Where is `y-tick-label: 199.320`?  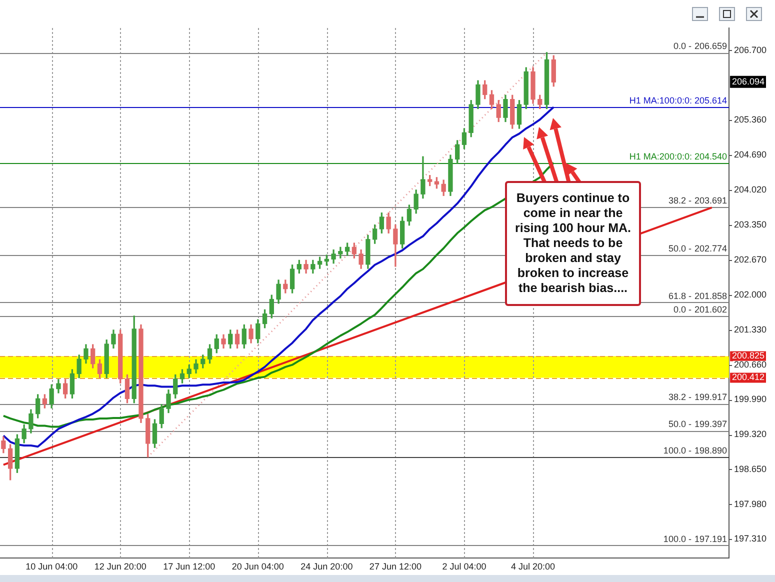 y-tick-label: 199.320 is located at coordinates (750, 434).